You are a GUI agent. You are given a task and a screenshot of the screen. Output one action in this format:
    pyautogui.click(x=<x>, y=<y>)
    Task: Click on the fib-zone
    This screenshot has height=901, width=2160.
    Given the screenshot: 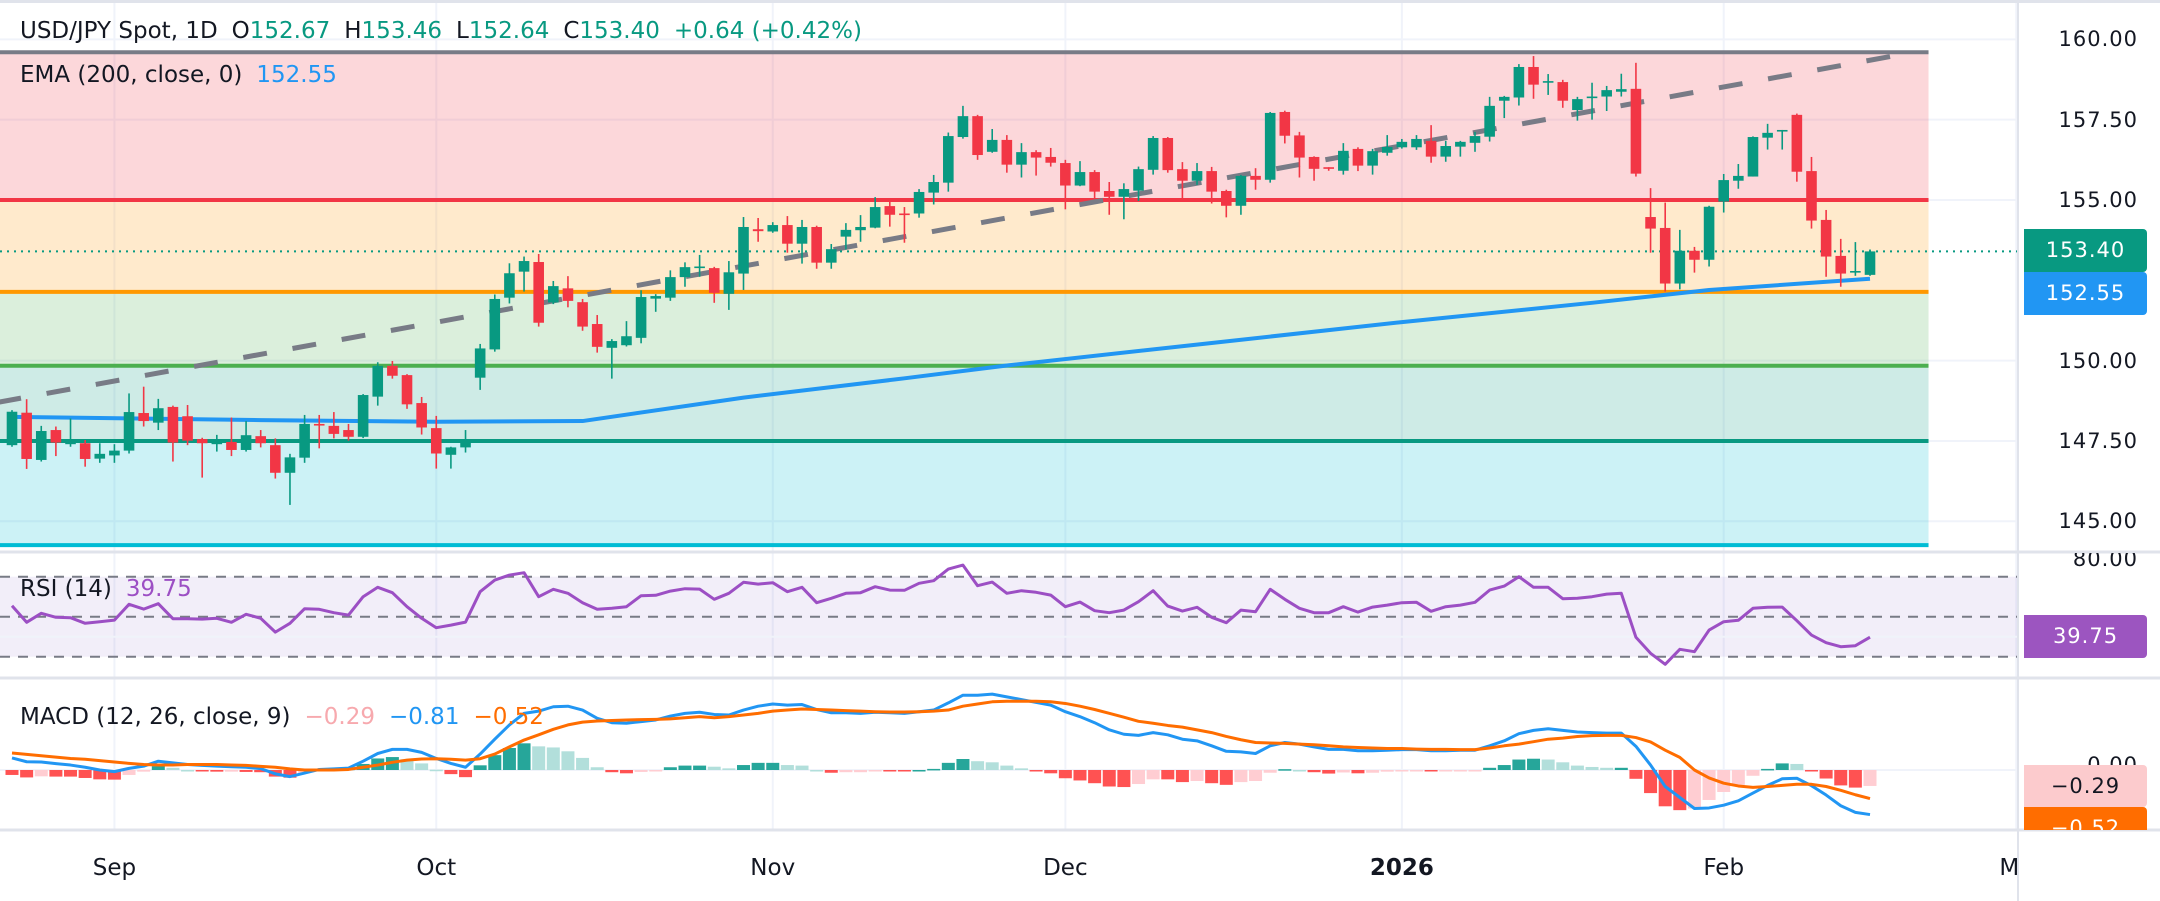 What is the action you would take?
    pyautogui.click(x=964, y=328)
    